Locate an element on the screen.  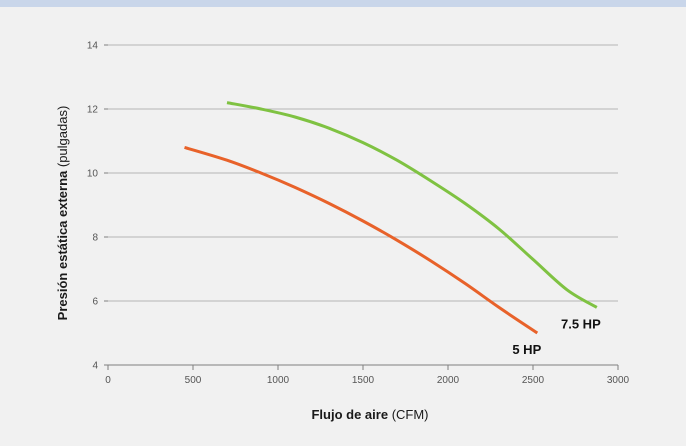
x-axis-title-unit: (CFM) is located at coordinates (410, 414).